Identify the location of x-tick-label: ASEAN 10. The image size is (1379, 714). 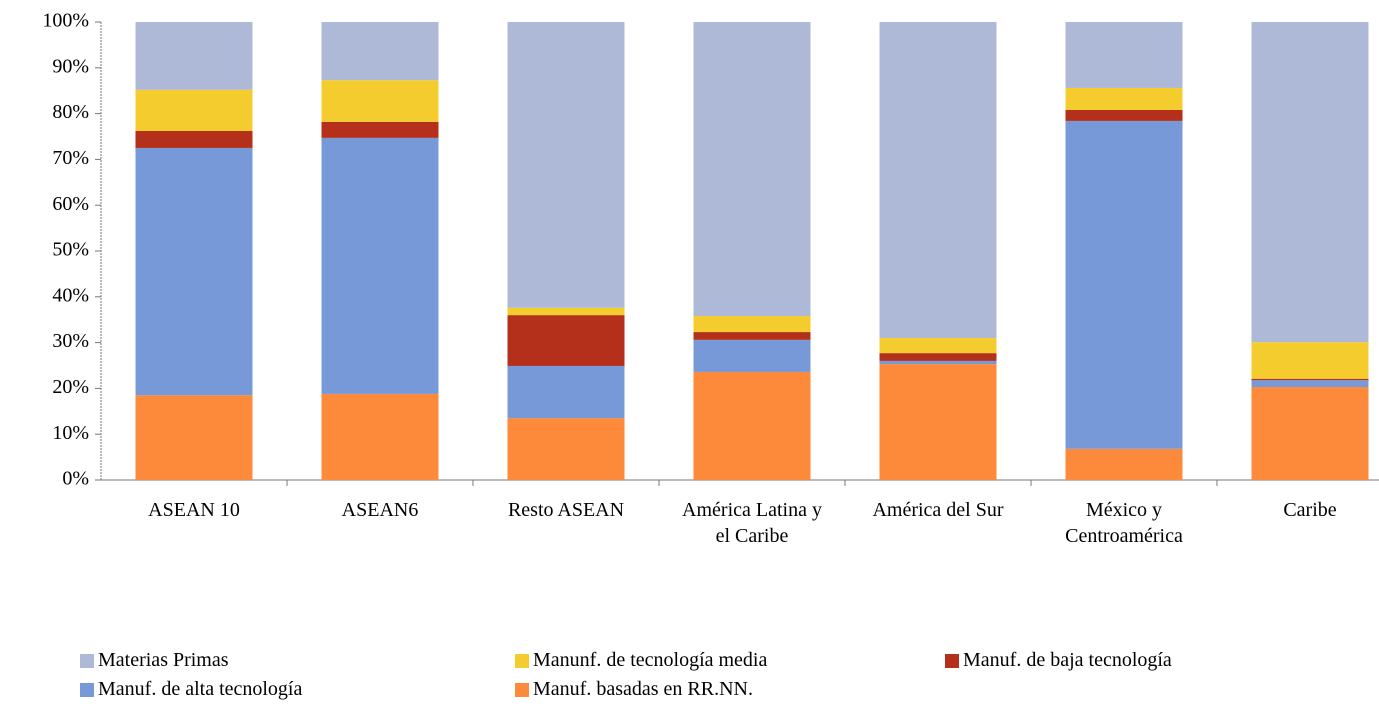
(194, 510).